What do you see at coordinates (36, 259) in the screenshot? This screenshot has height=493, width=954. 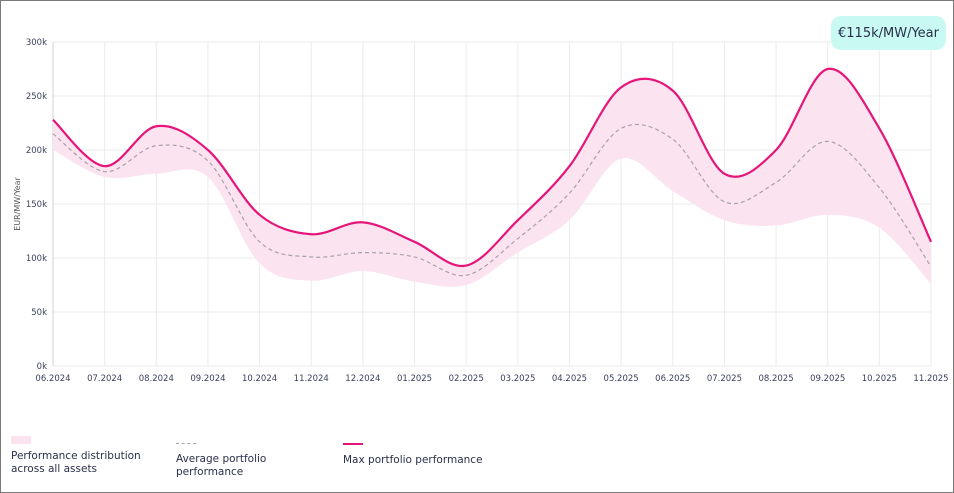 I see `y-tick-label: 100k` at bounding box center [36, 259].